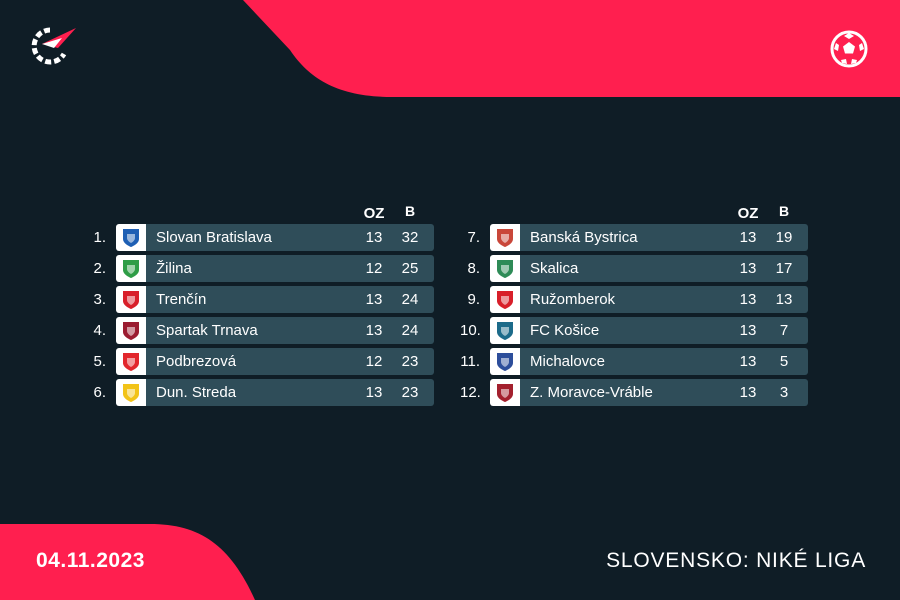 This screenshot has width=900, height=600. What do you see at coordinates (784, 361) in the screenshot?
I see `points: 5` at bounding box center [784, 361].